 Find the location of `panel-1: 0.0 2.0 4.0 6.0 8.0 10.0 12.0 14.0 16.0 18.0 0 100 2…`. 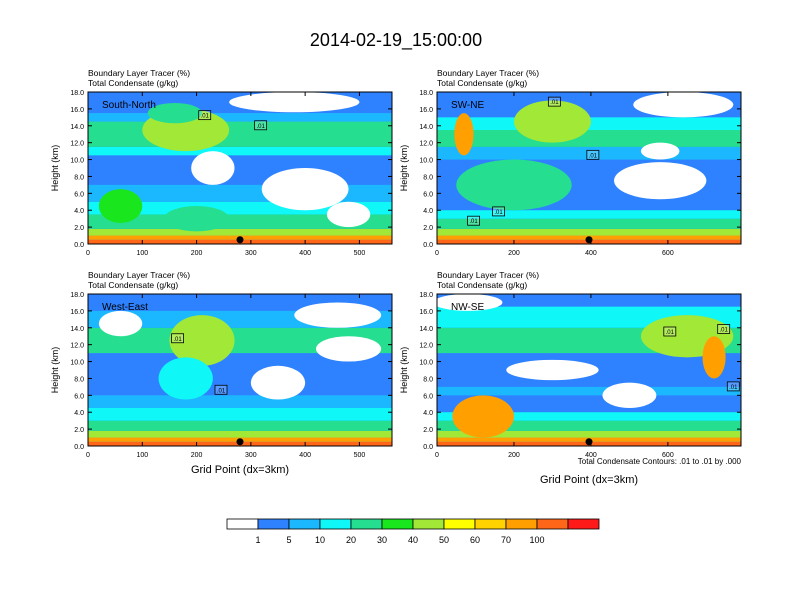

panel-1: 0.0 2.0 4.0 6.0 8.0 10.0 12.0 14.0 16.0 18.0 0 100 2… is located at coordinates (221, 162).